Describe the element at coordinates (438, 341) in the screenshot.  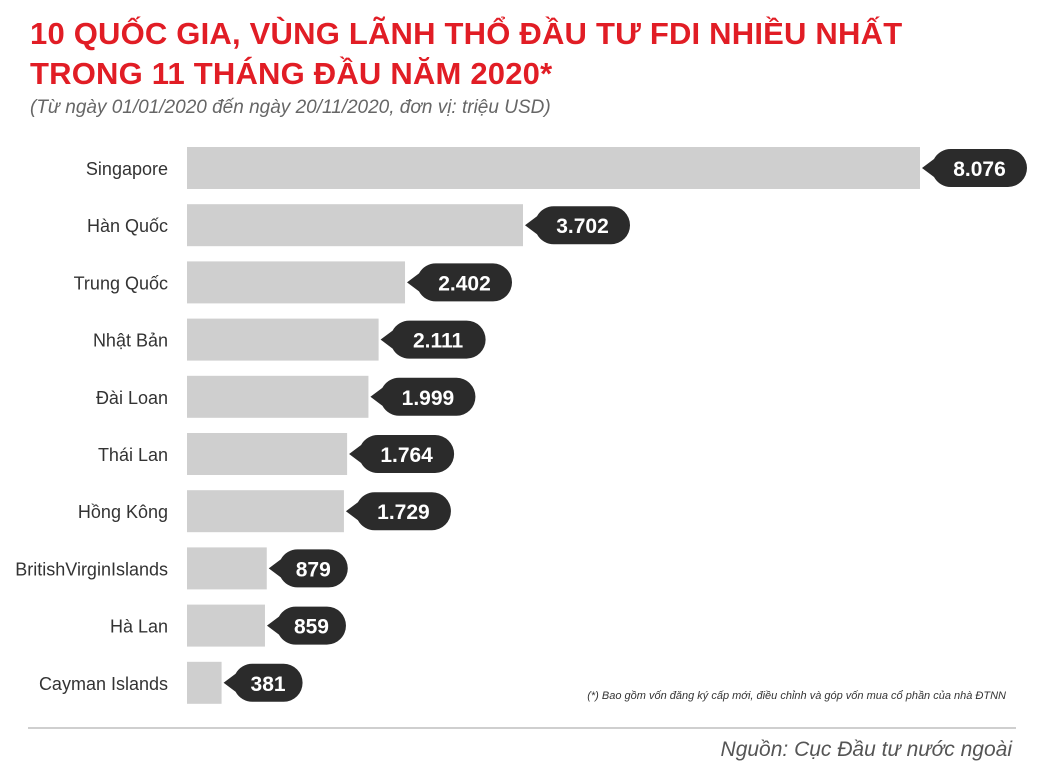
I see `value-label: 2.111` at that location.